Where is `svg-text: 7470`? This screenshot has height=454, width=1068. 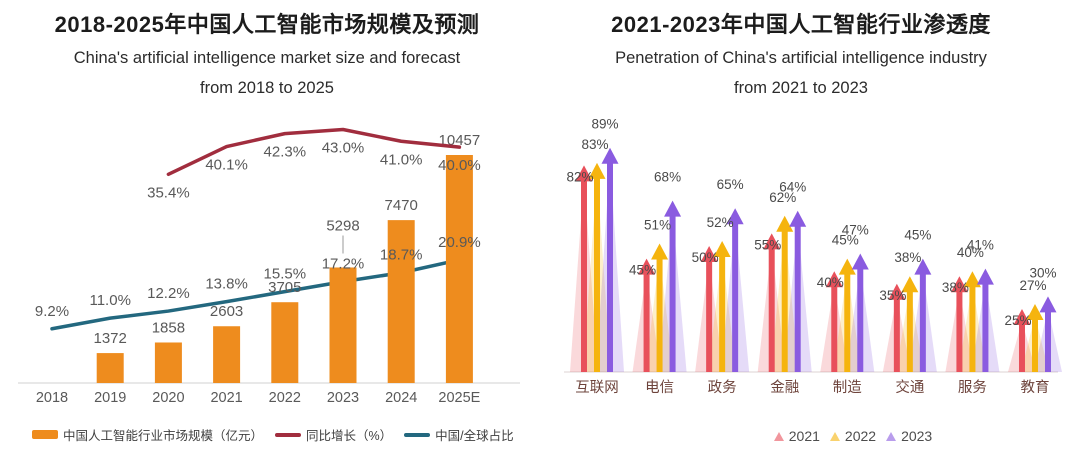 svg-text: 7470 is located at coordinates (401, 205).